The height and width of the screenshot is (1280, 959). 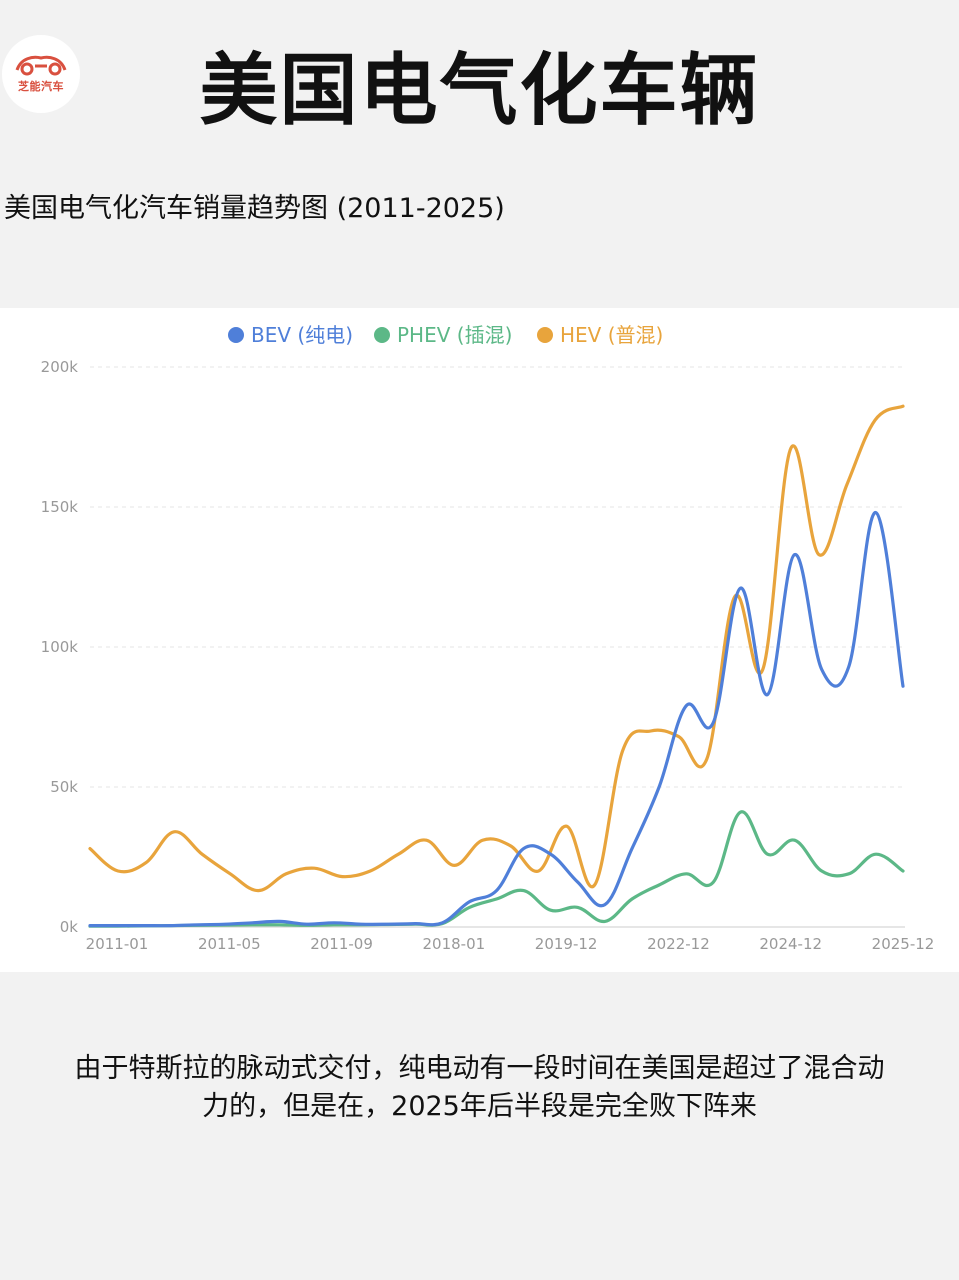 What do you see at coordinates (60, 647) in the screenshot?
I see `y-tick-label: 100k` at bounding box center [60, 647].